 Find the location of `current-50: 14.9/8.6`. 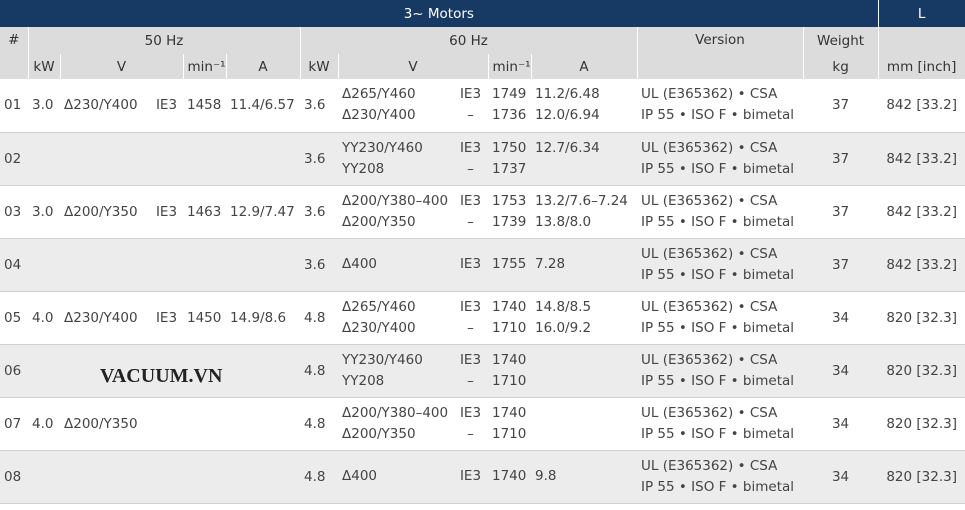

current-50: 14.9/8.6 is located at coordinates (263, 318).